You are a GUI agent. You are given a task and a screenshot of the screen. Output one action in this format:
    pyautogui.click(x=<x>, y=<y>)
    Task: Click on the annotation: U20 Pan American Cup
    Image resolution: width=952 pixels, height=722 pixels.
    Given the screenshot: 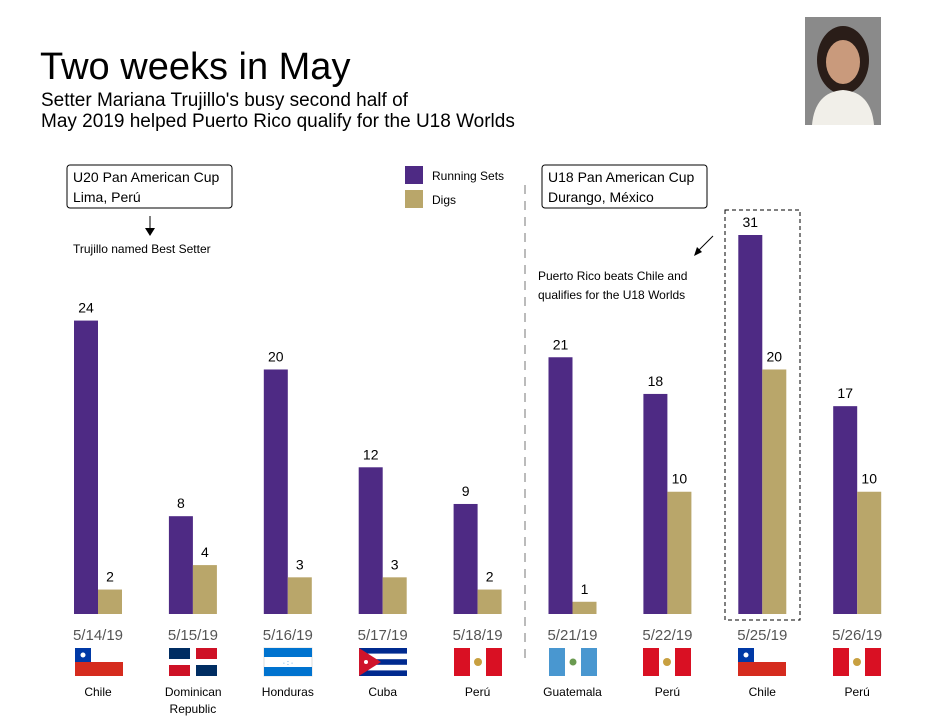 What is the action you would take?
    pyautogui.click(x=146, y=177)
    